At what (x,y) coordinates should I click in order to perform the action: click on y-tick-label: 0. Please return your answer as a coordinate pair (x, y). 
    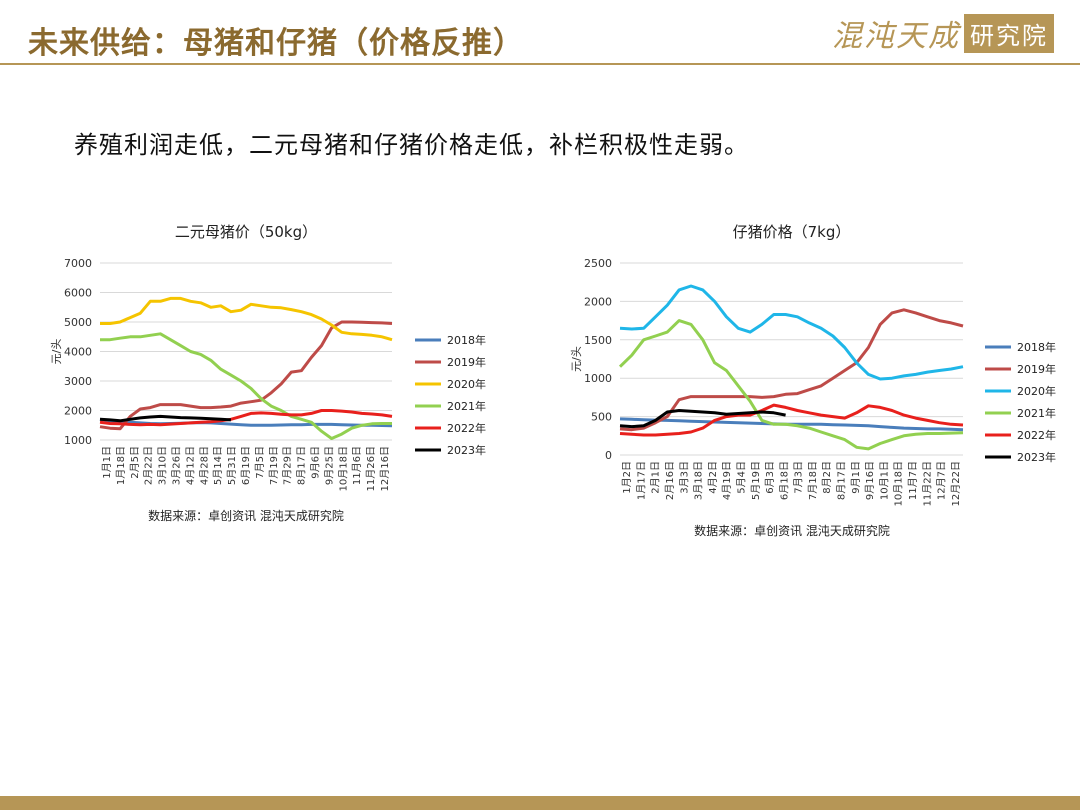
    Looking at the image, I should click on (608, 455).